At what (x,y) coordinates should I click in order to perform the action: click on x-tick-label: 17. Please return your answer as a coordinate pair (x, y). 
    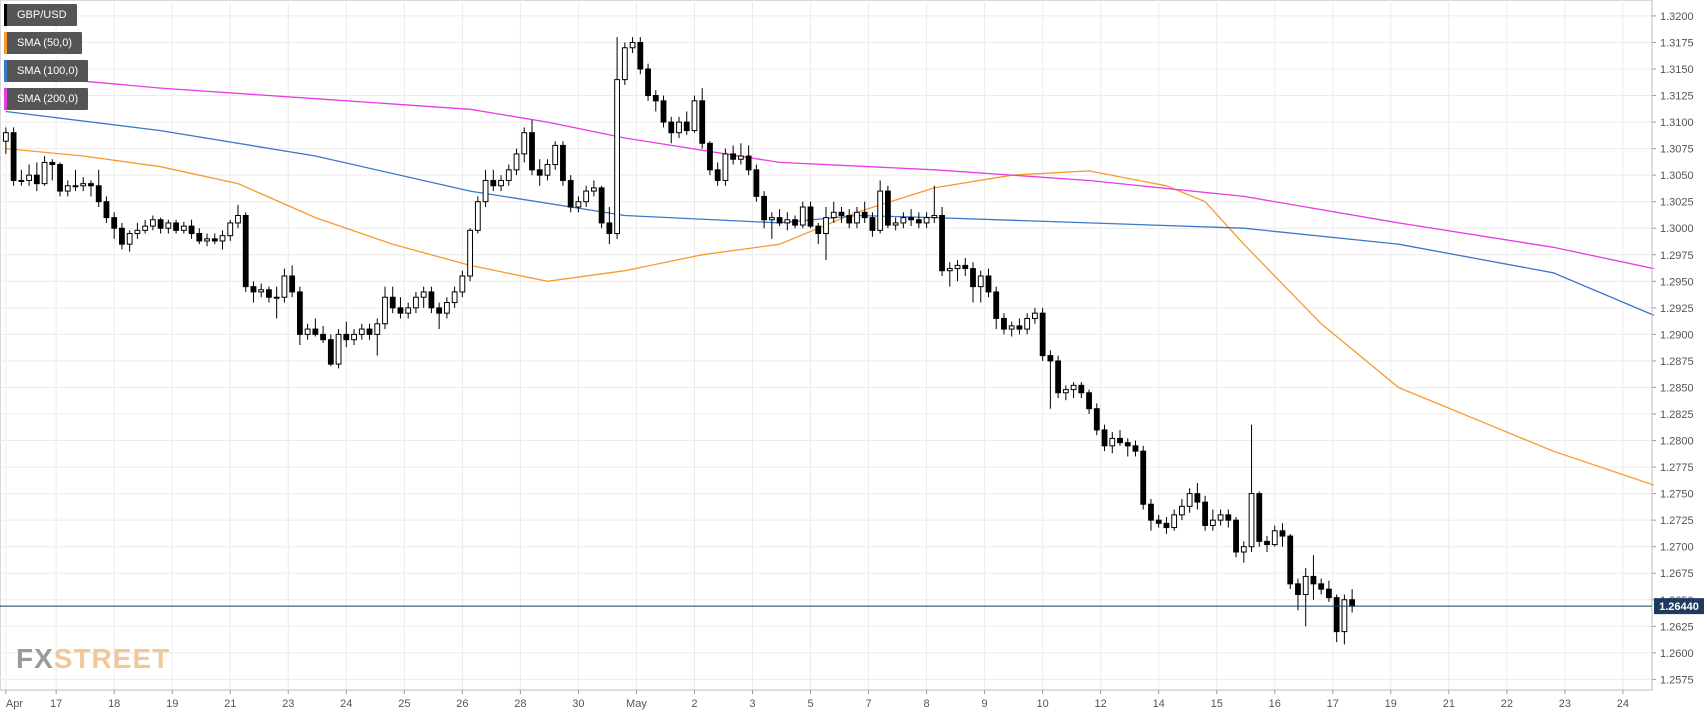
    Looking at the image, I should click on (56, 704).